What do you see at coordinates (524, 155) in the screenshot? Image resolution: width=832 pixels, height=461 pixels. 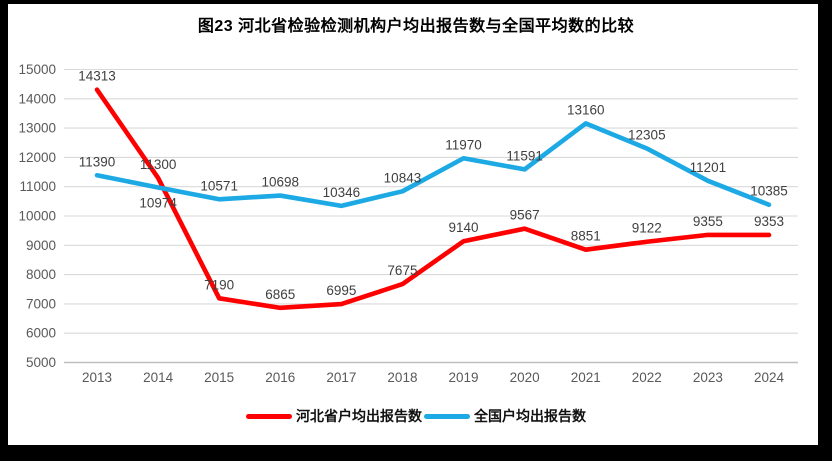 I see `national-data-label: 11591` at bounding box center [524, 155].